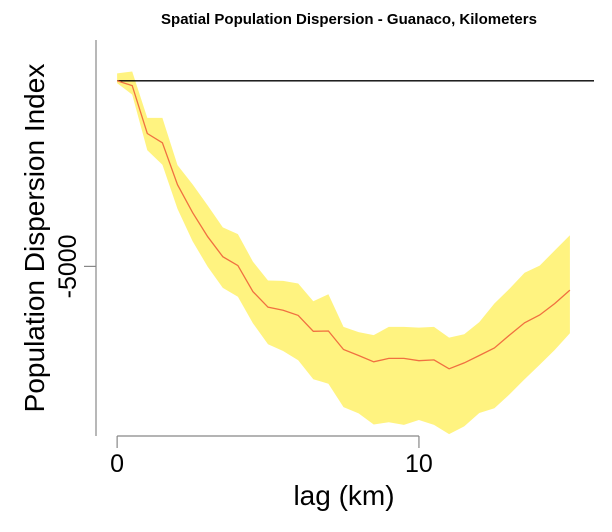 The width and height of the screenshot is (612, 532). Describe the element at coordinates (34, 238) in the screenshot. I see `y-axis-label: Population Dispersion Index` at that location.